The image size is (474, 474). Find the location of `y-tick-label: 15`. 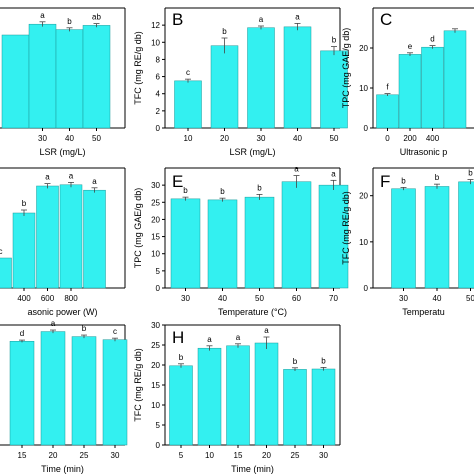

y-tick-label: 15 is located at coordinates (155, 385).